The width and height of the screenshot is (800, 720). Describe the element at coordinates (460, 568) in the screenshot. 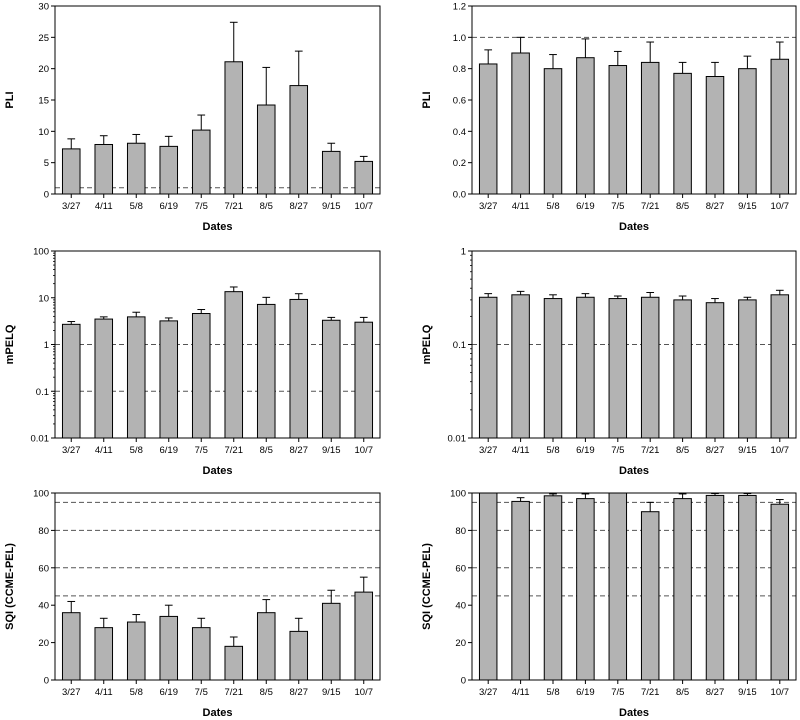

I see `y-tick-label-3: 60` at that location.